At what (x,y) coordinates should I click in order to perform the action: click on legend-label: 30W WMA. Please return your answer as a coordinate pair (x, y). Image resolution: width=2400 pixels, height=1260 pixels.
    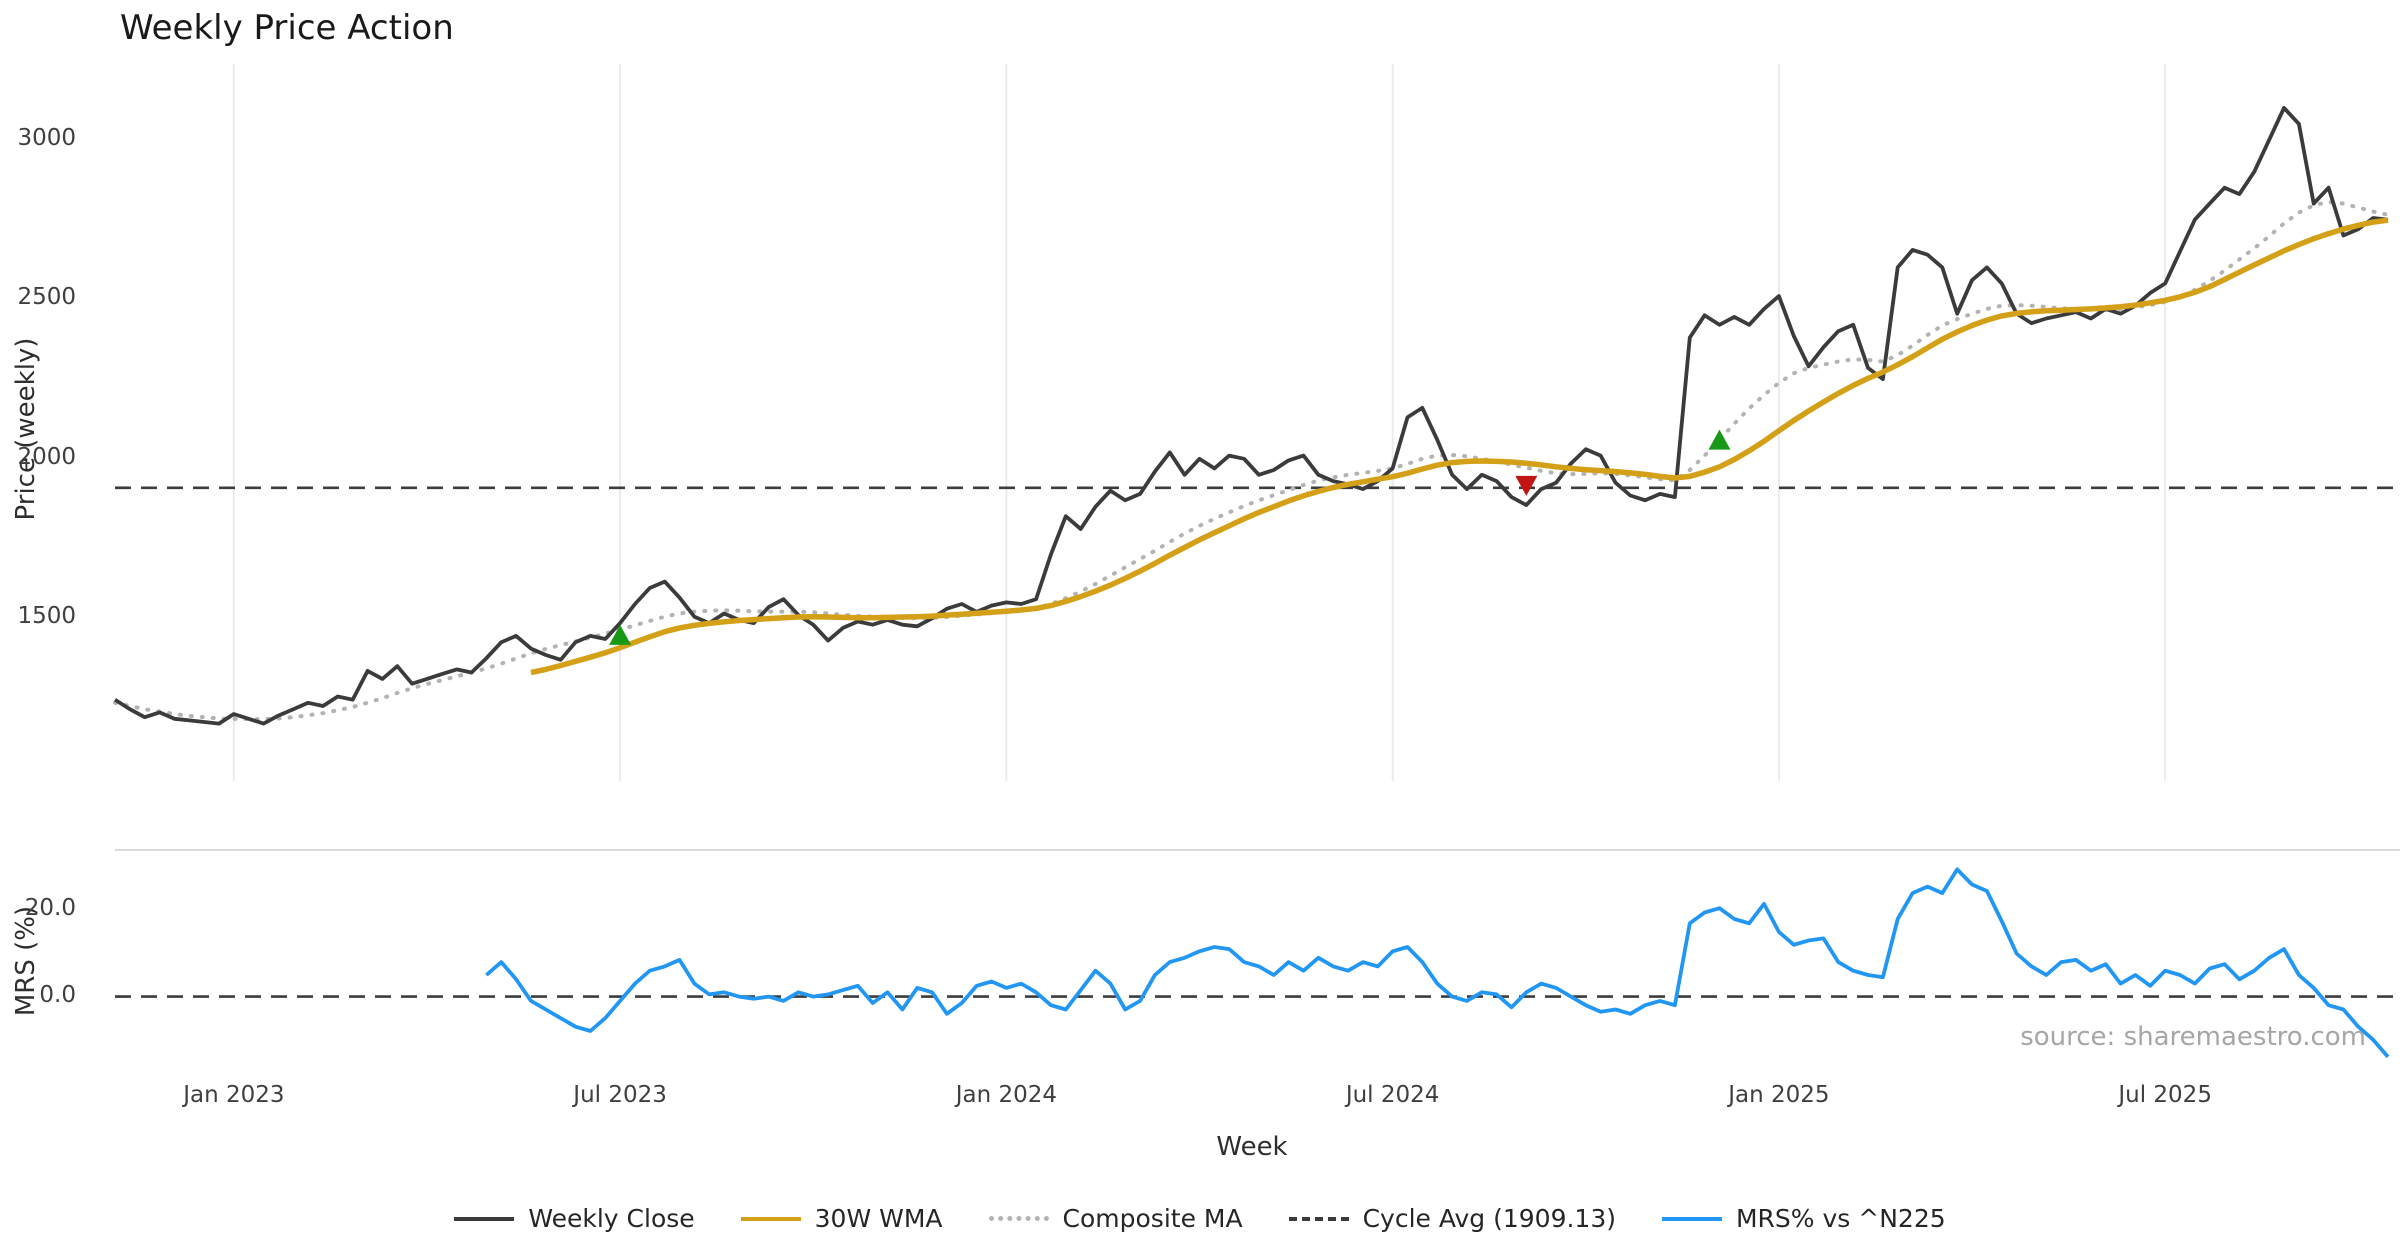
    Looking at the image, I should click on (878, 1218).